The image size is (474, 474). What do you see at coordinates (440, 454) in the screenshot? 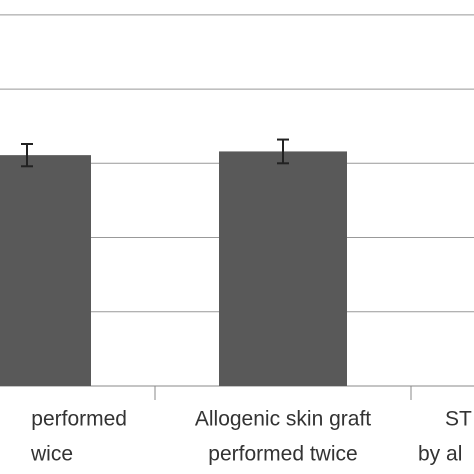
I see `x-tick-label: by al` at bounding box center [440, 454].